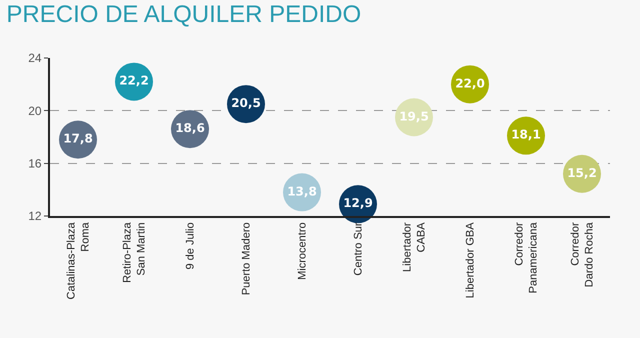 The width and height of the screenshot is (640, 338). I want to click on x-tick-label: Libertador GBA, so click(470, 260).